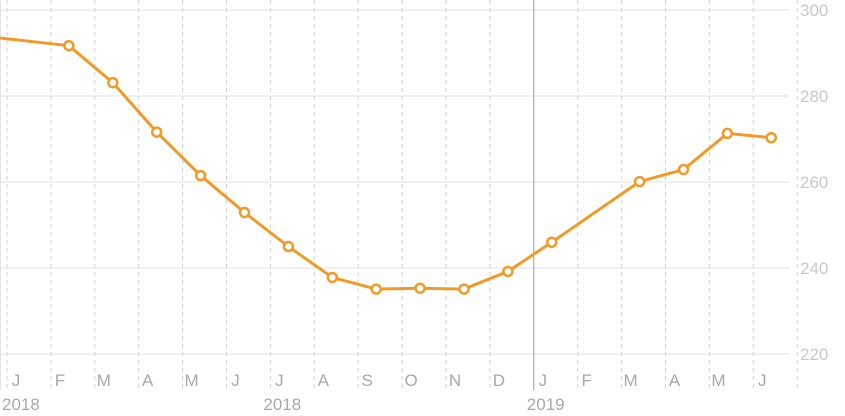 Image resolution: width=845 pixels, height=416 pixels. Describe the element at coordinates (814, 96) in the screenshot. I see `y-tick-label: 280` at that location.